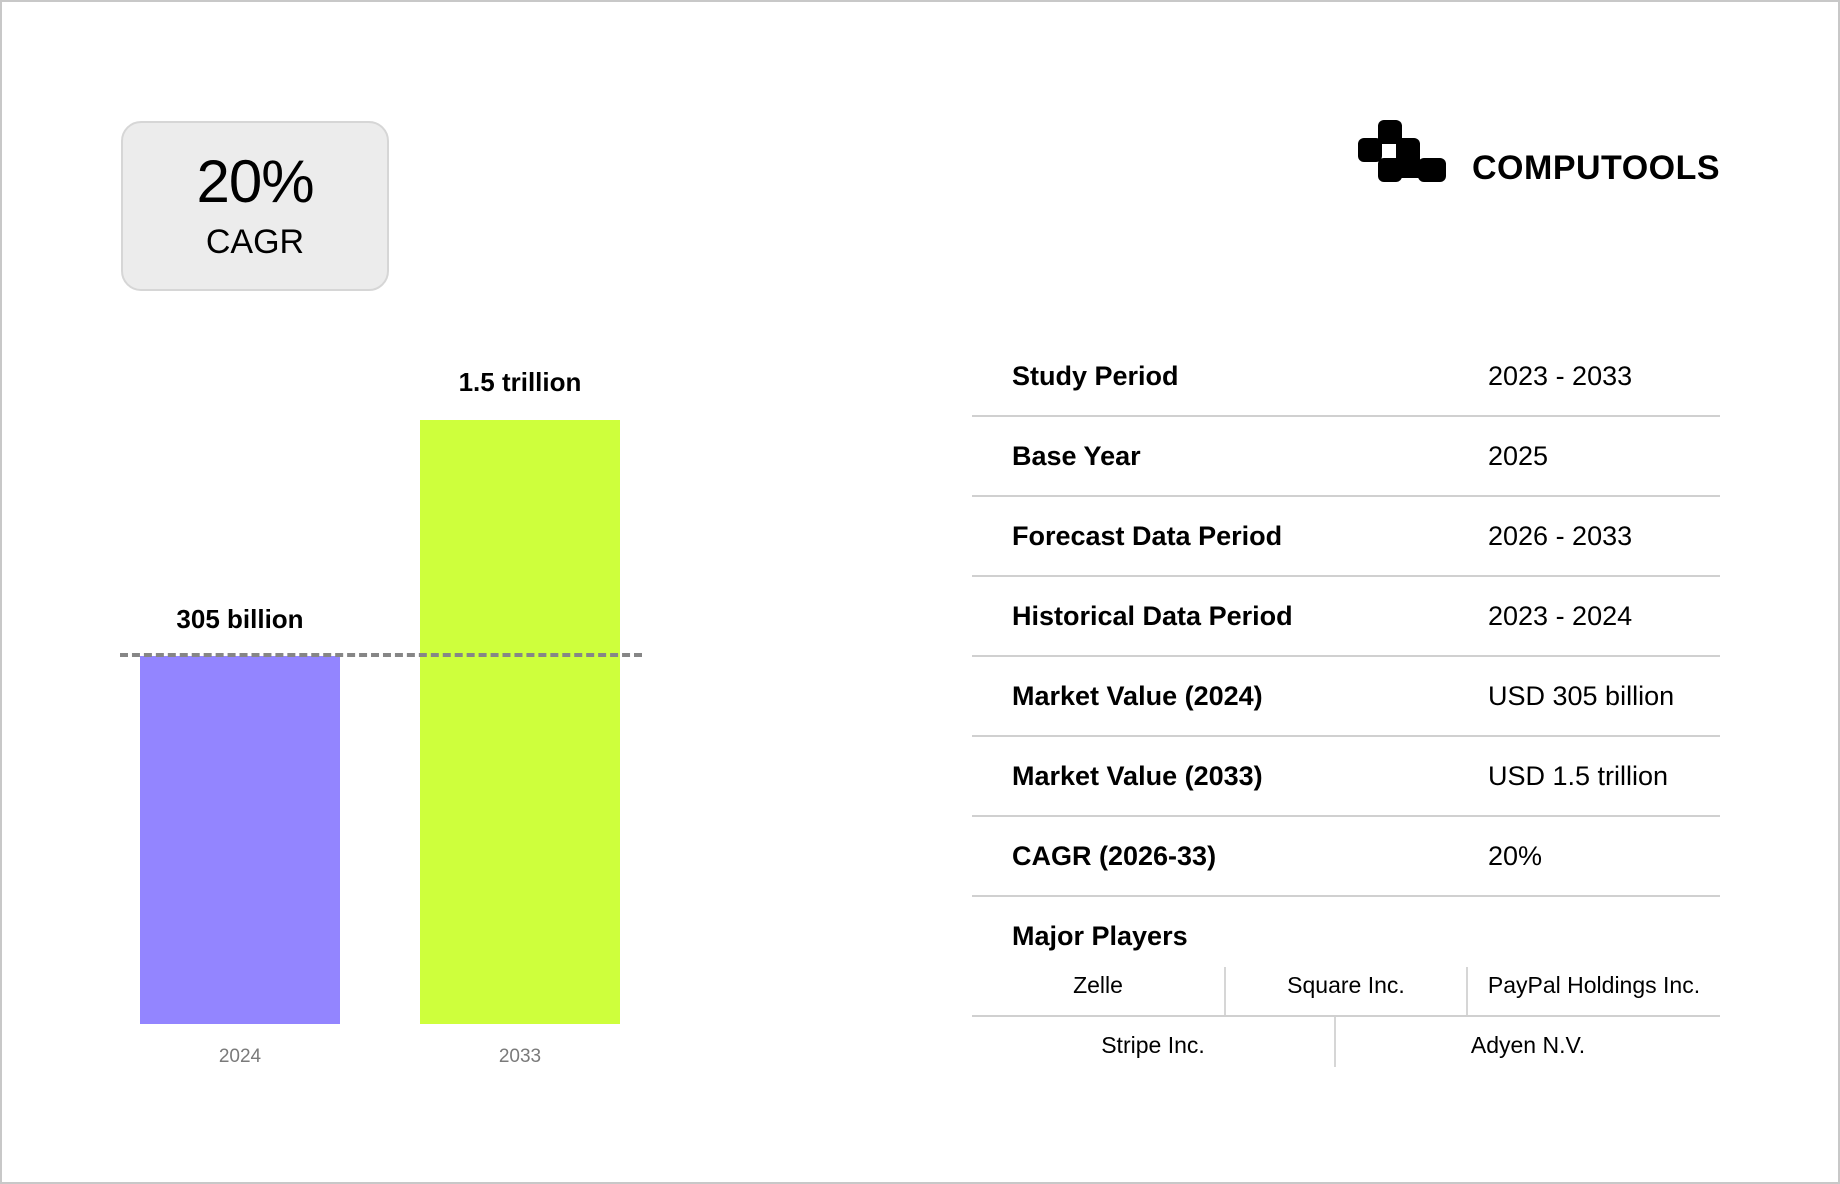 This screenshot has height=1184, width=1840. I want to click on row-value: USD 1.5 trillion, so click(1578, 776).